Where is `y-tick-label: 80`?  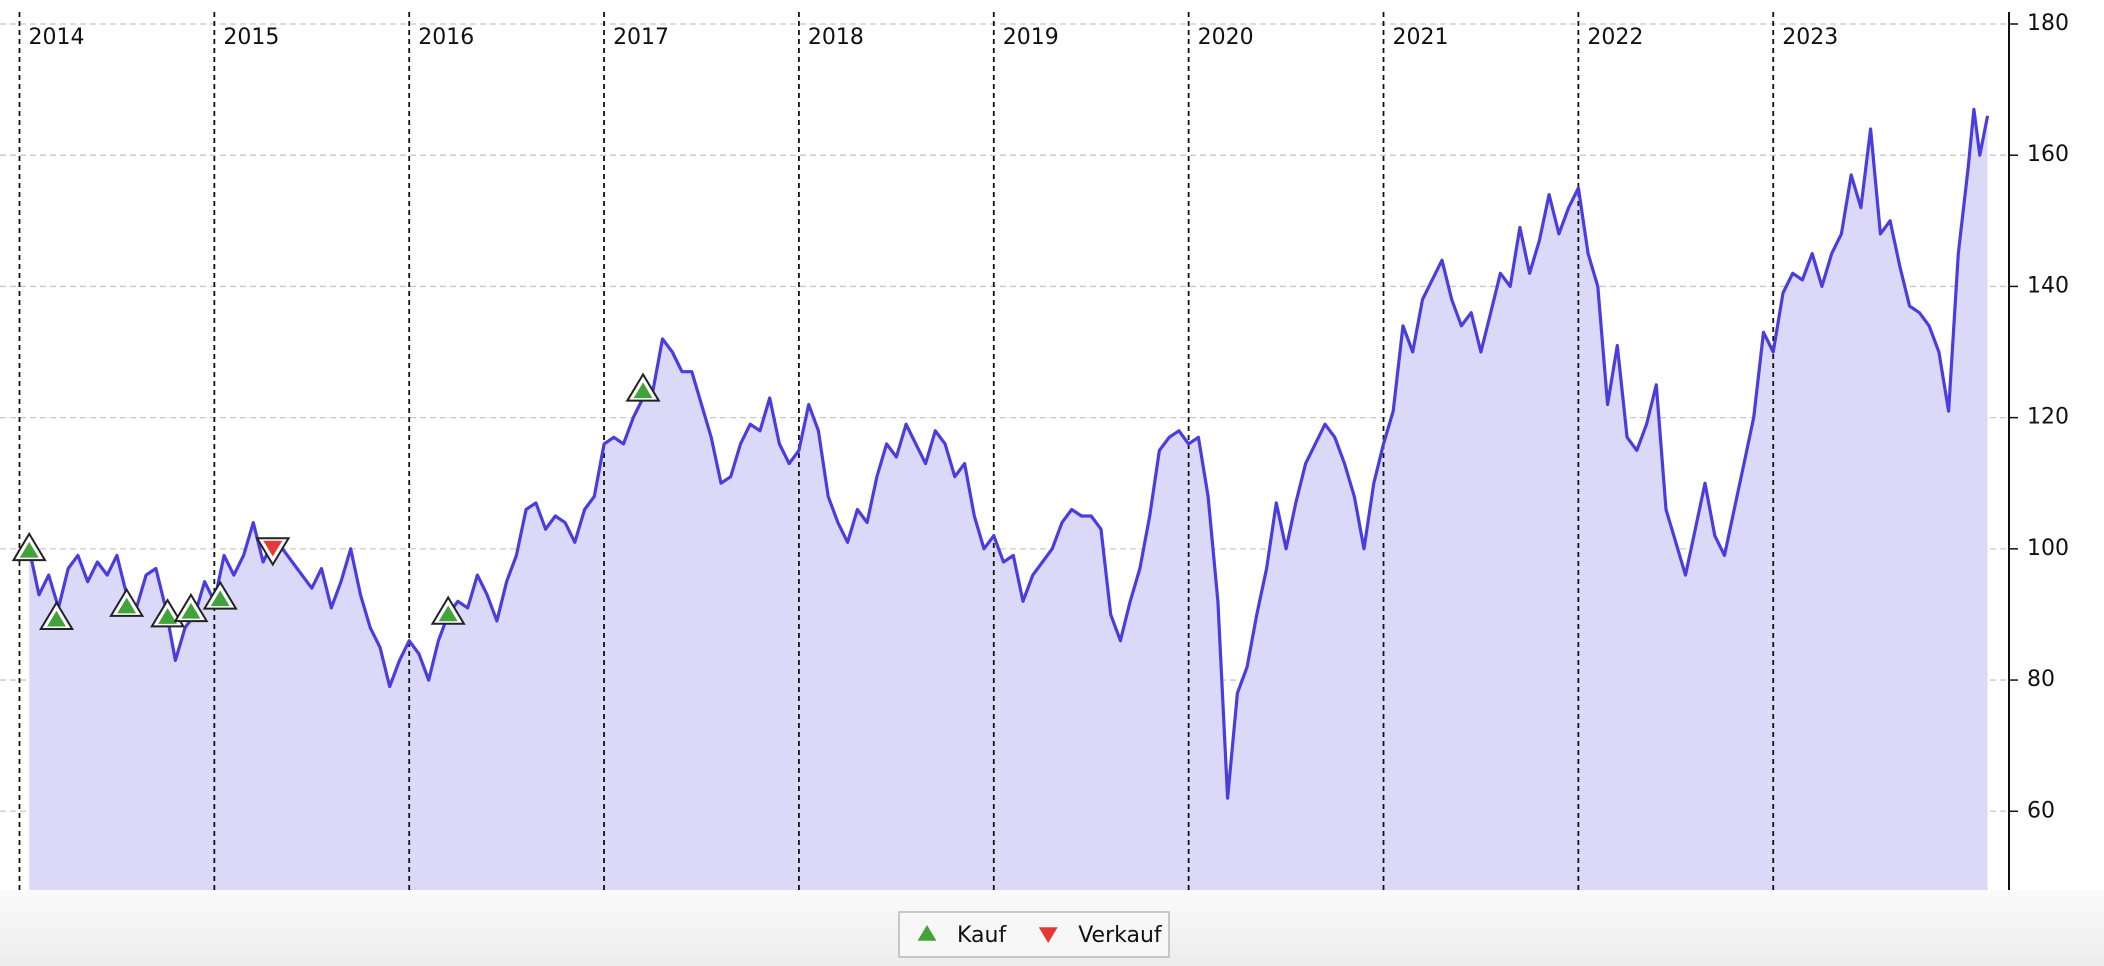
y-tick-label: 80 is located at coordinates (2041, 679).